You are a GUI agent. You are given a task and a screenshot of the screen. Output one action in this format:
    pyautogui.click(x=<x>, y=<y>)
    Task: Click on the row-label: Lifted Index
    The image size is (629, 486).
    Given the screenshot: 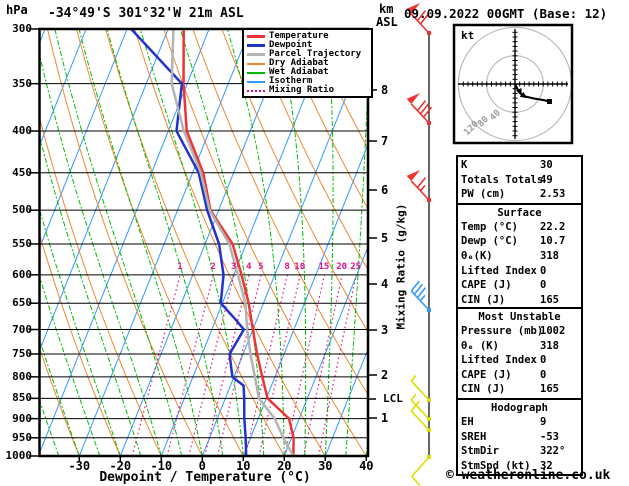 What is the action you would take?
    pyautogui.click(x=499, y=270)
    